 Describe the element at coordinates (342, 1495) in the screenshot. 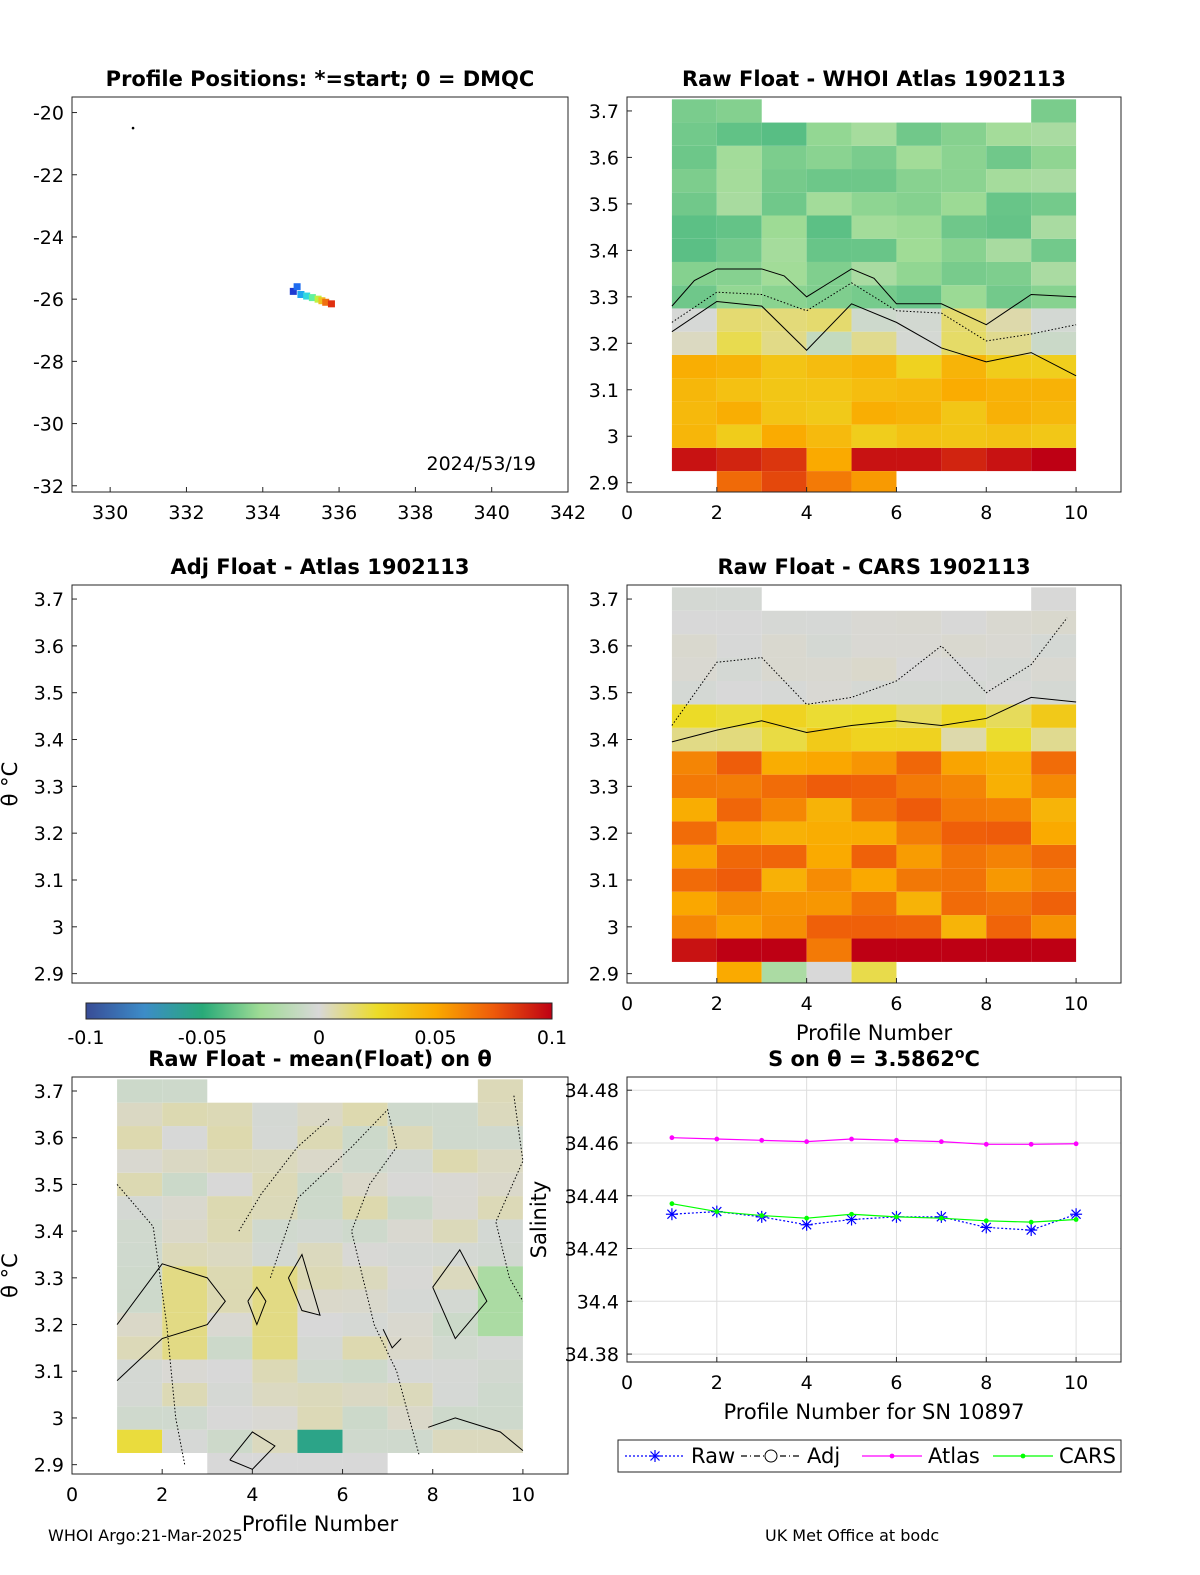

I see `x-tick-label: 6` at that location.